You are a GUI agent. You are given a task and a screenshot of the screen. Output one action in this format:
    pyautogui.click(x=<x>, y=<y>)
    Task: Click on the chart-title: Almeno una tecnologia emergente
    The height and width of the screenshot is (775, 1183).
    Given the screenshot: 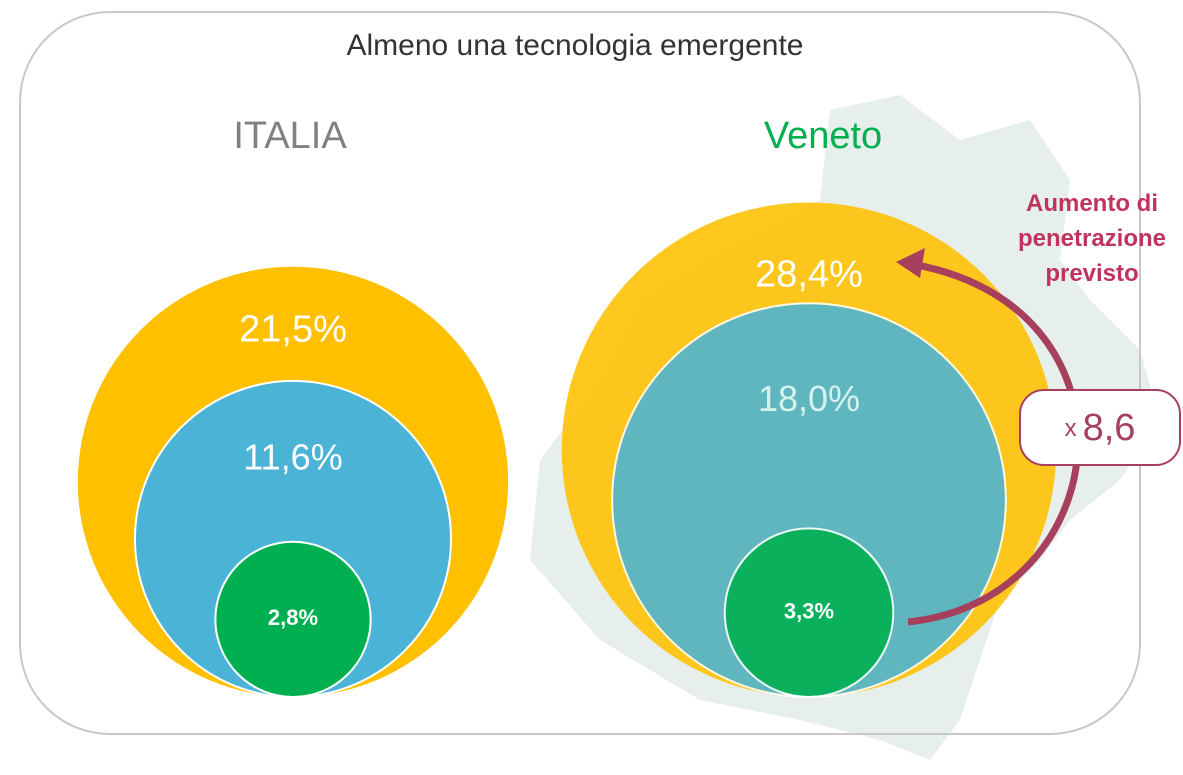 What is the action you would take?
    pyautogui.click(x=575, y=45)
    